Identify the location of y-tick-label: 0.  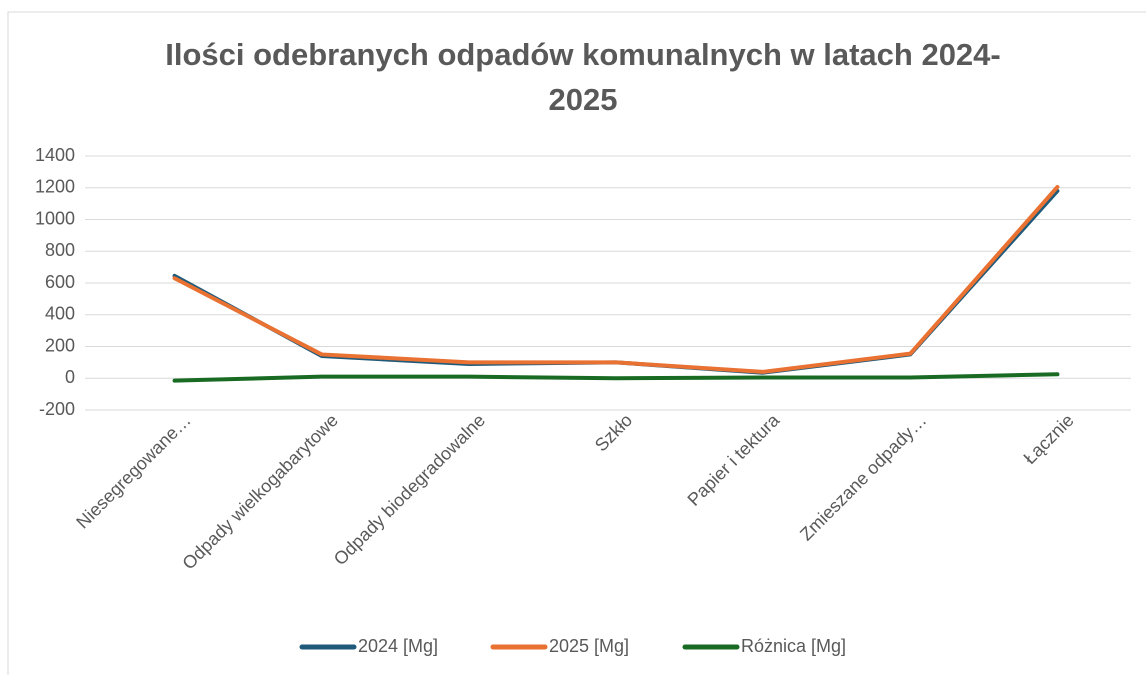
(70, 377).